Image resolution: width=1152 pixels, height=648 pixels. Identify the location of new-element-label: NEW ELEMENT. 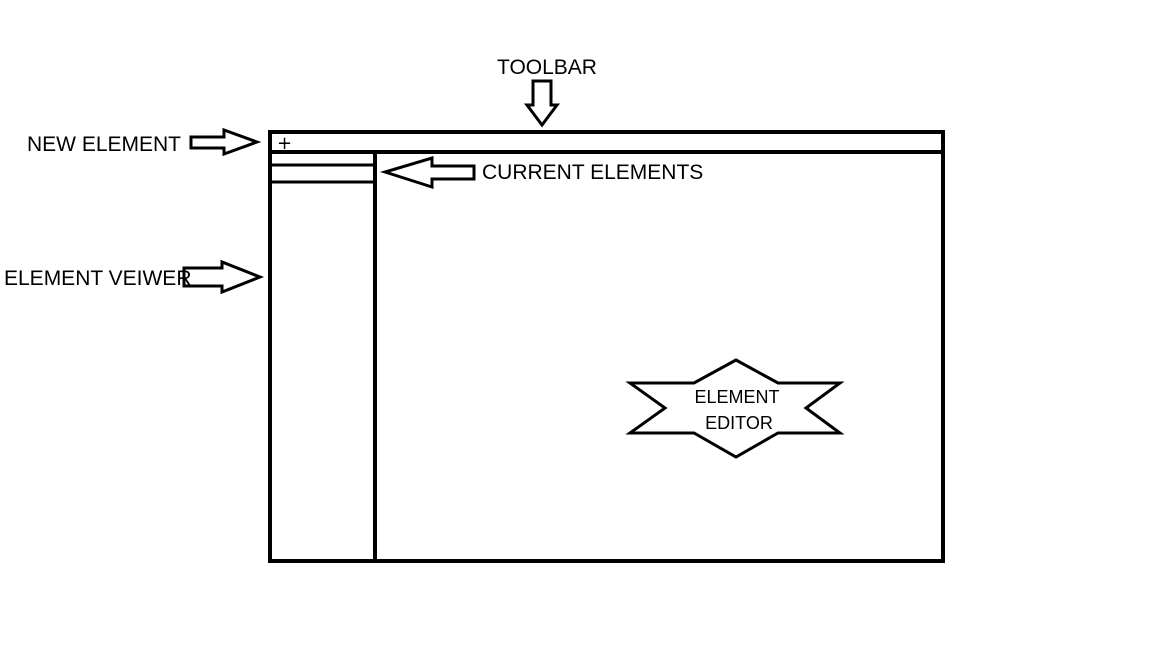
(104, 144).